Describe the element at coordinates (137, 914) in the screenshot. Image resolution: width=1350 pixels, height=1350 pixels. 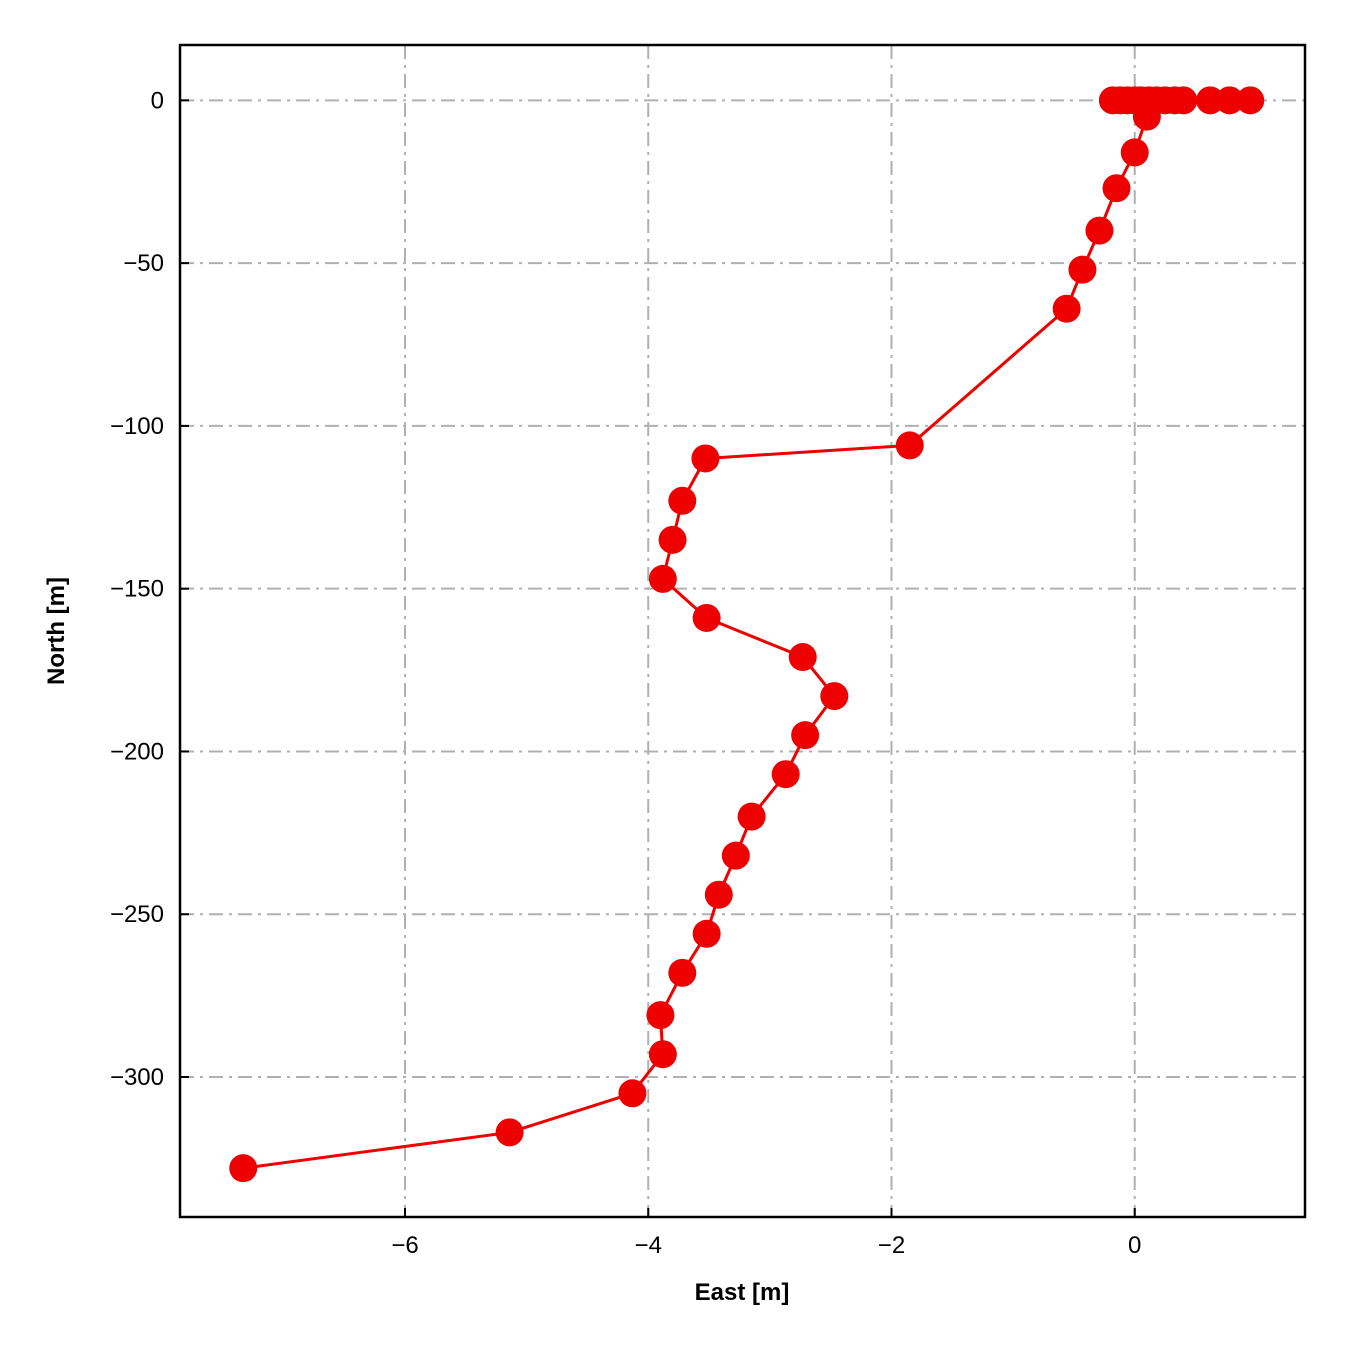
I see `y-tick-label: −250` at that location.